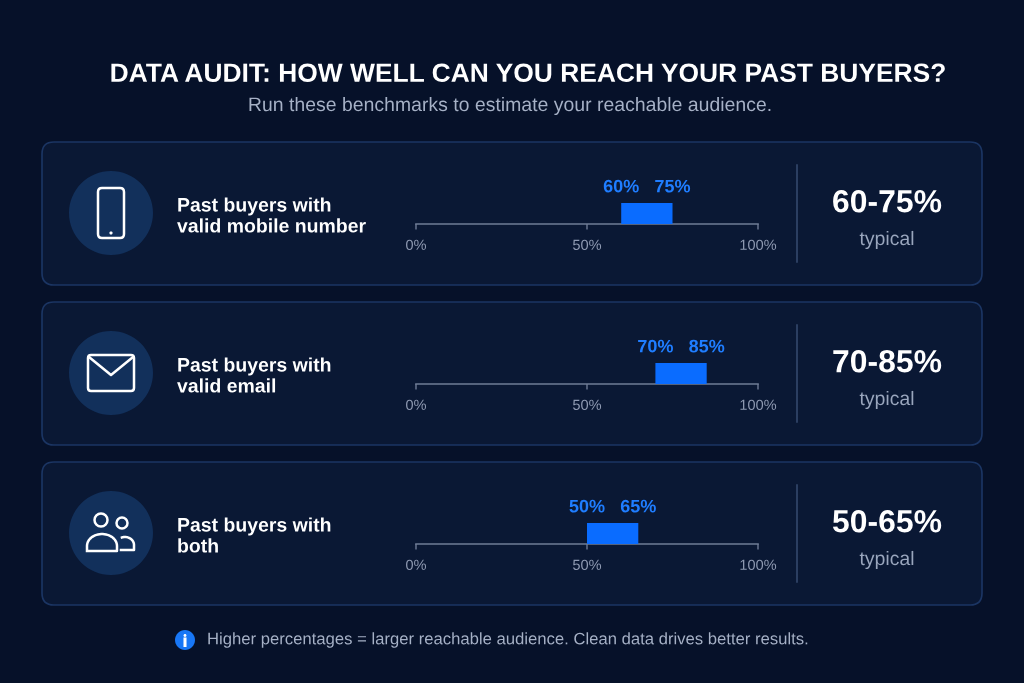 The width and height of the screenshot is (1024, 683). Describe the element at coordinates (673, 186) in the screenshot. I see `annotation: 75%` at that location.